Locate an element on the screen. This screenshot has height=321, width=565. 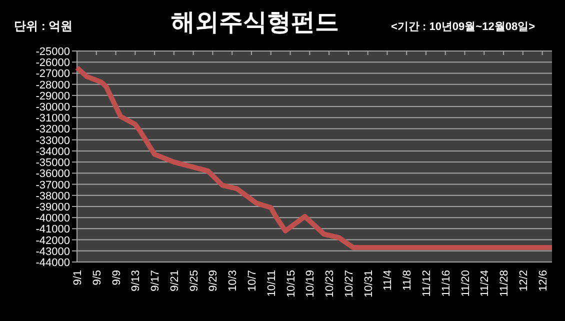
x-tick-label: 10/7 is located at coordinates (252, 281).